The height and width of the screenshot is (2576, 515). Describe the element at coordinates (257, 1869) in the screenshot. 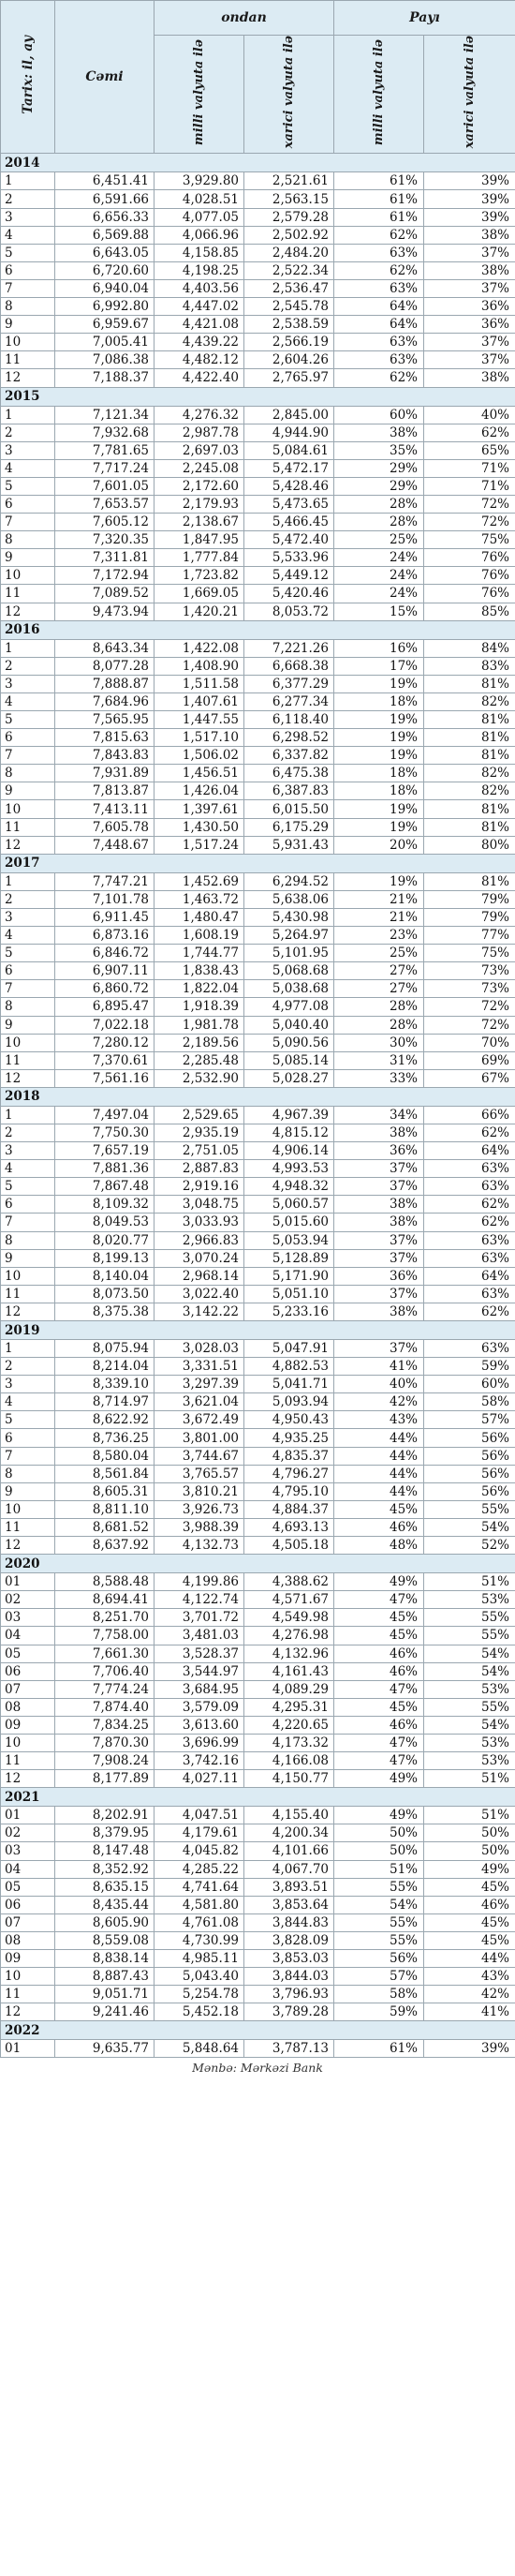

I see `table-row: 04 8,352.92 4,285.22 4,067.70 51% 49%` at that location.